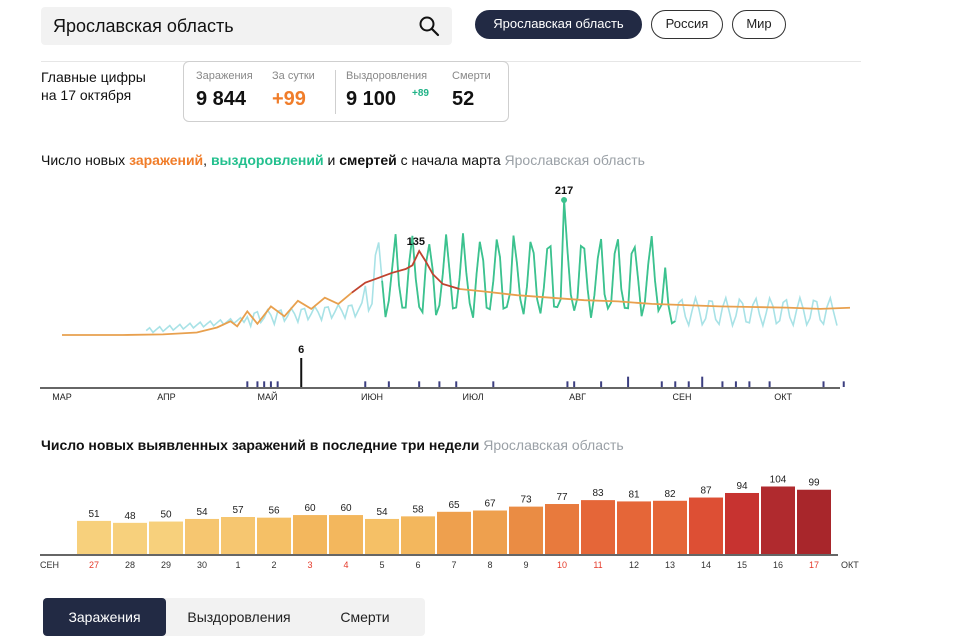  What do you see at coordinates (335, 92) in the screenshot?
I see `stats-divider` at bounding box center [335, 92].